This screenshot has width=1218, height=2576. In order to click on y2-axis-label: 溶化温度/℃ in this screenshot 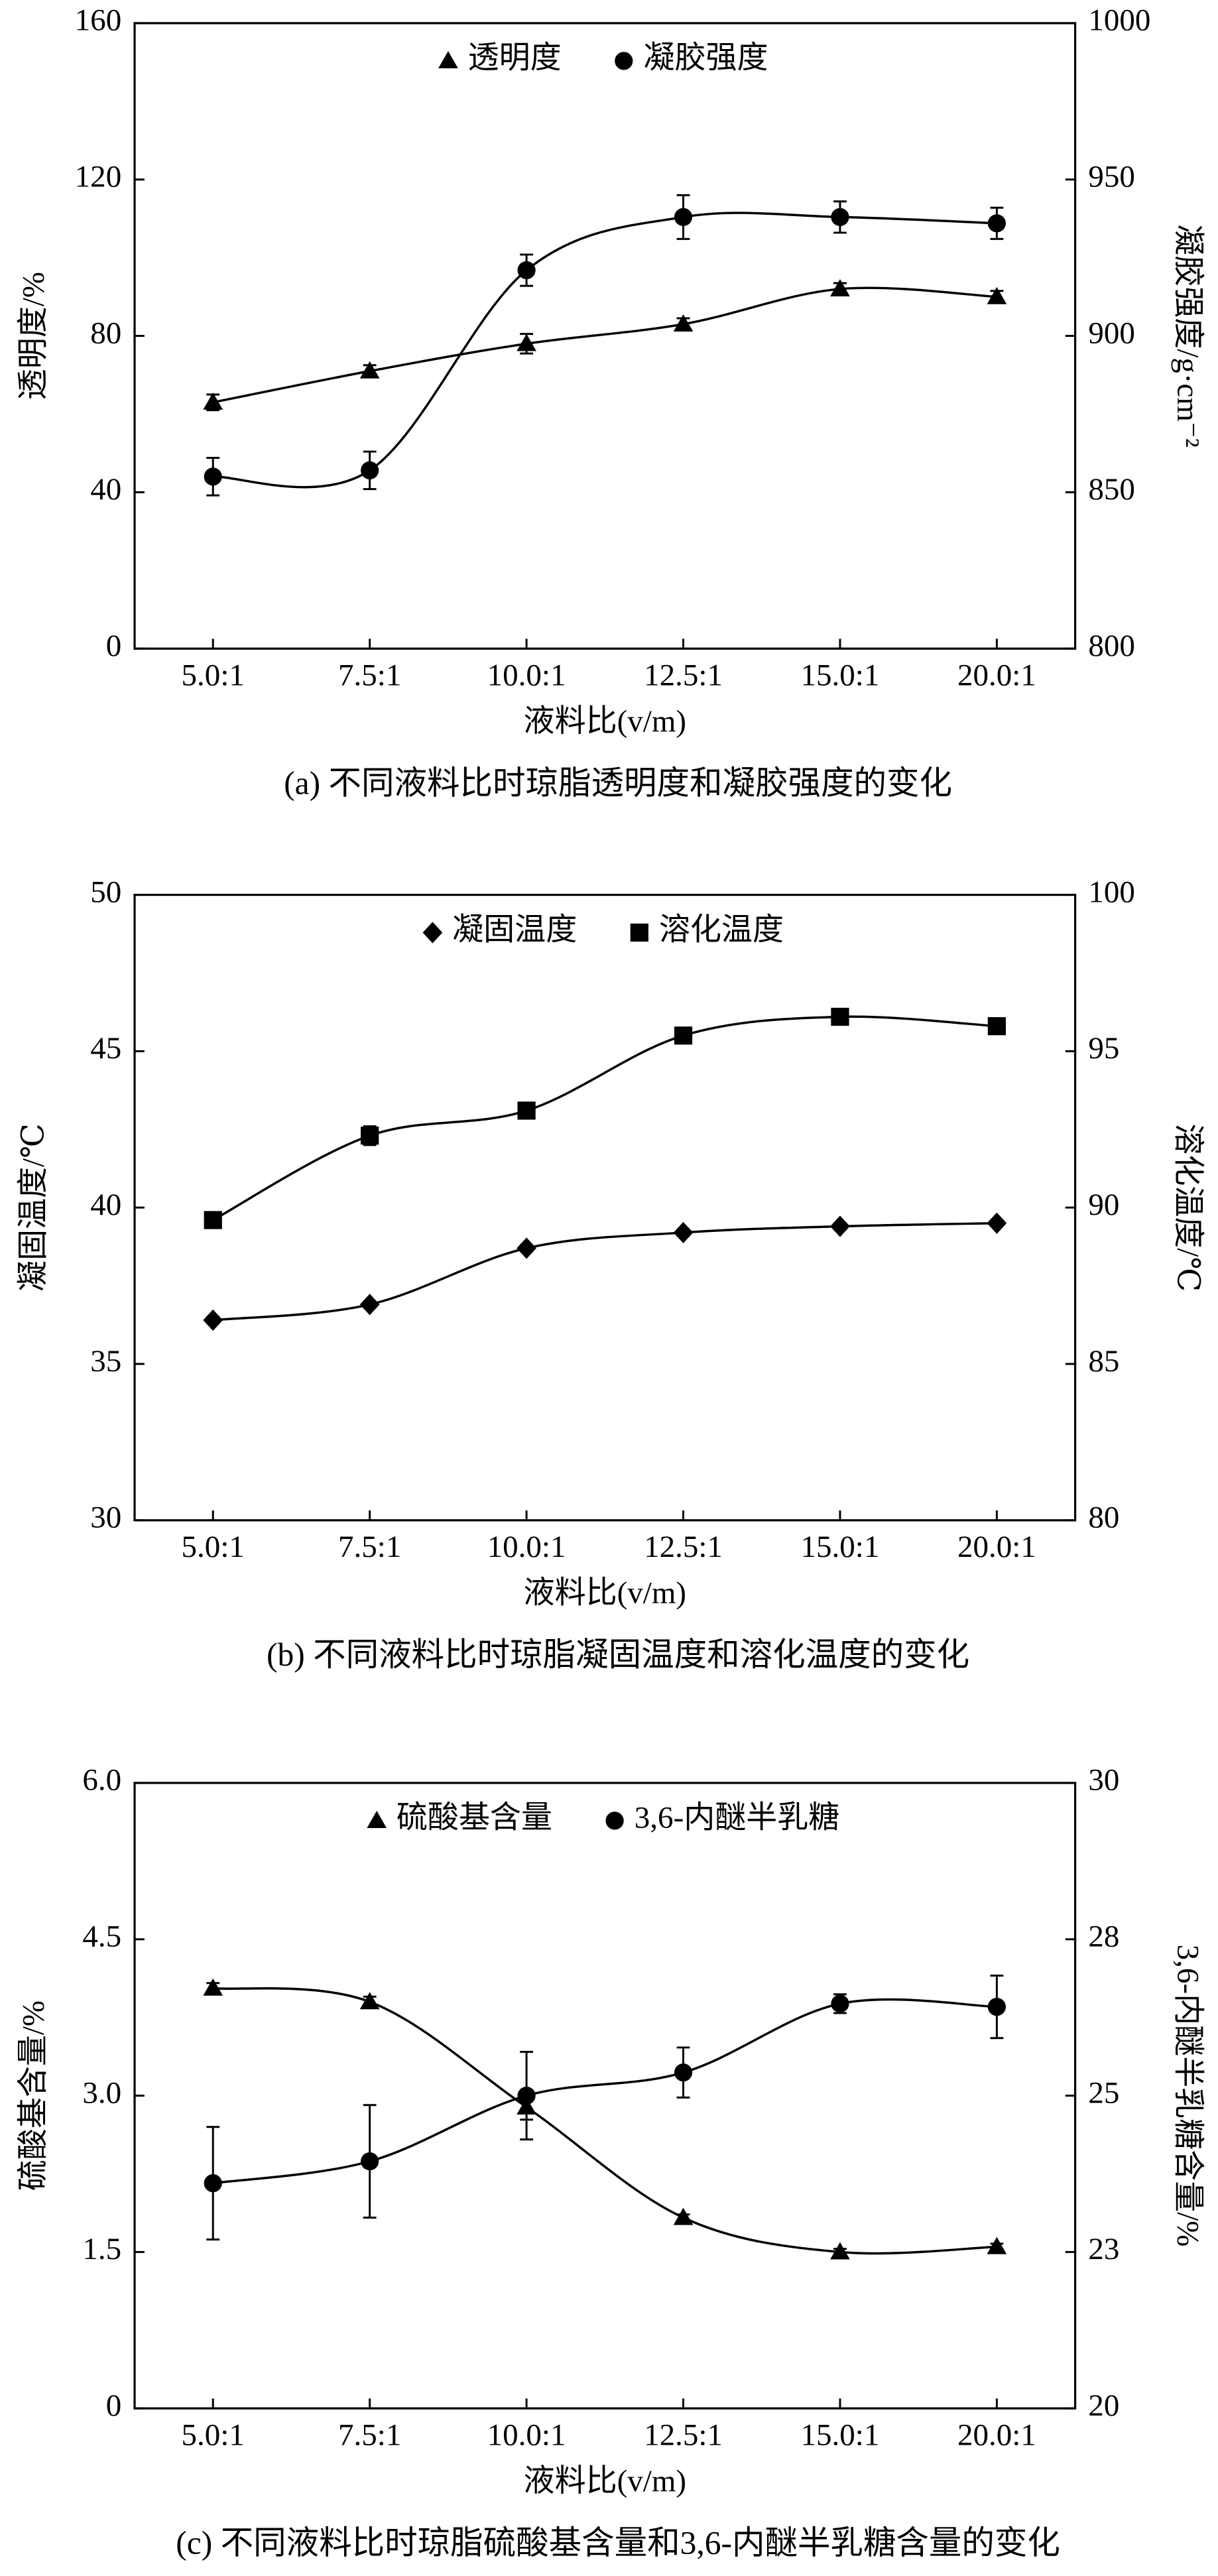, I will do `click(1188, 1207)`.